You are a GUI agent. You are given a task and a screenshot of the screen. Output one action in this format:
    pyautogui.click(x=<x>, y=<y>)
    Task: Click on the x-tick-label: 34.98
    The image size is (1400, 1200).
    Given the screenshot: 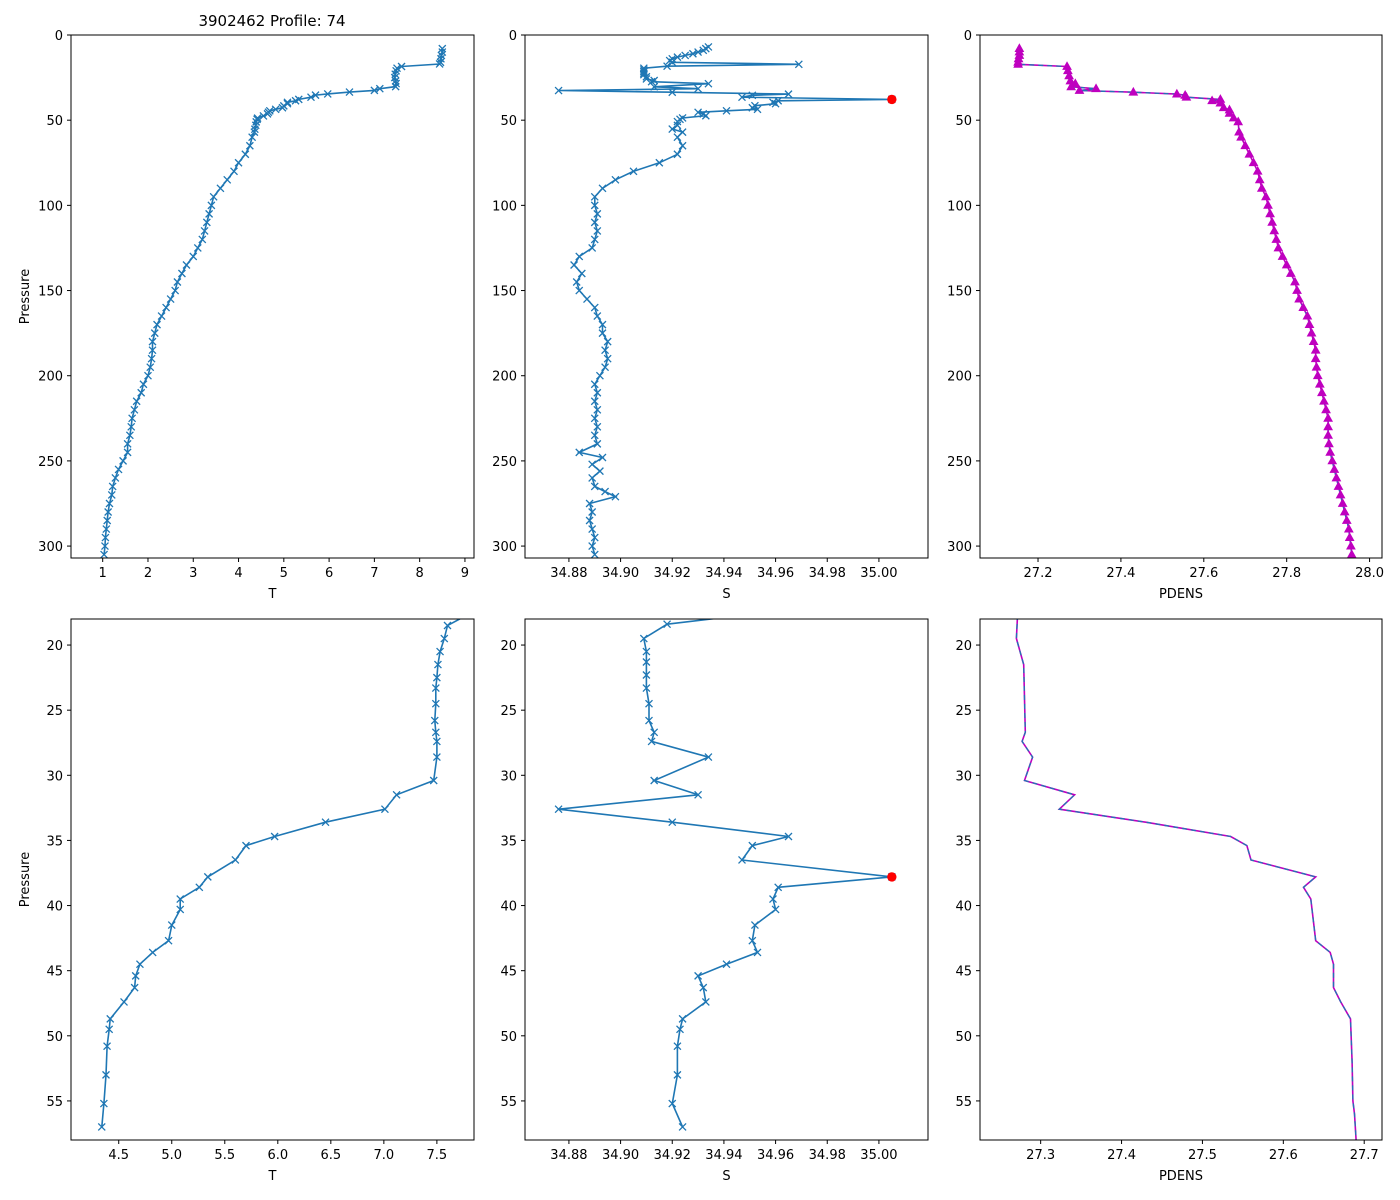 What is the action you would take?
    pyautogui.click(x=827, y=1155)
    